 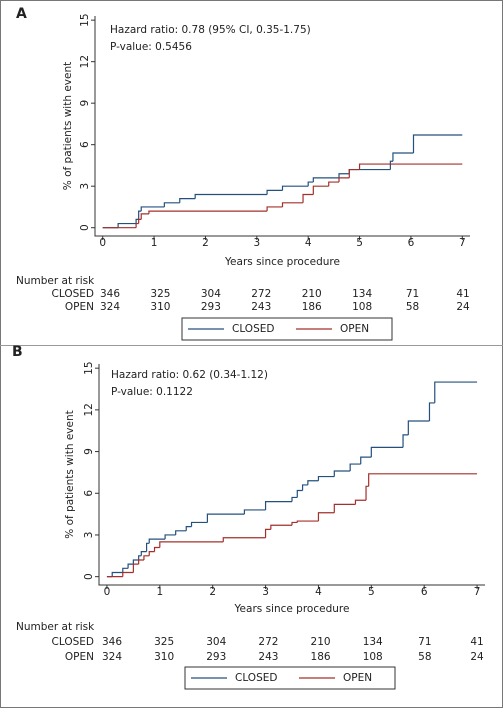 What do you see at coordinates (17, 352) in the screenshot?
I see `panel-label: B` at bounding box center [17, 352].